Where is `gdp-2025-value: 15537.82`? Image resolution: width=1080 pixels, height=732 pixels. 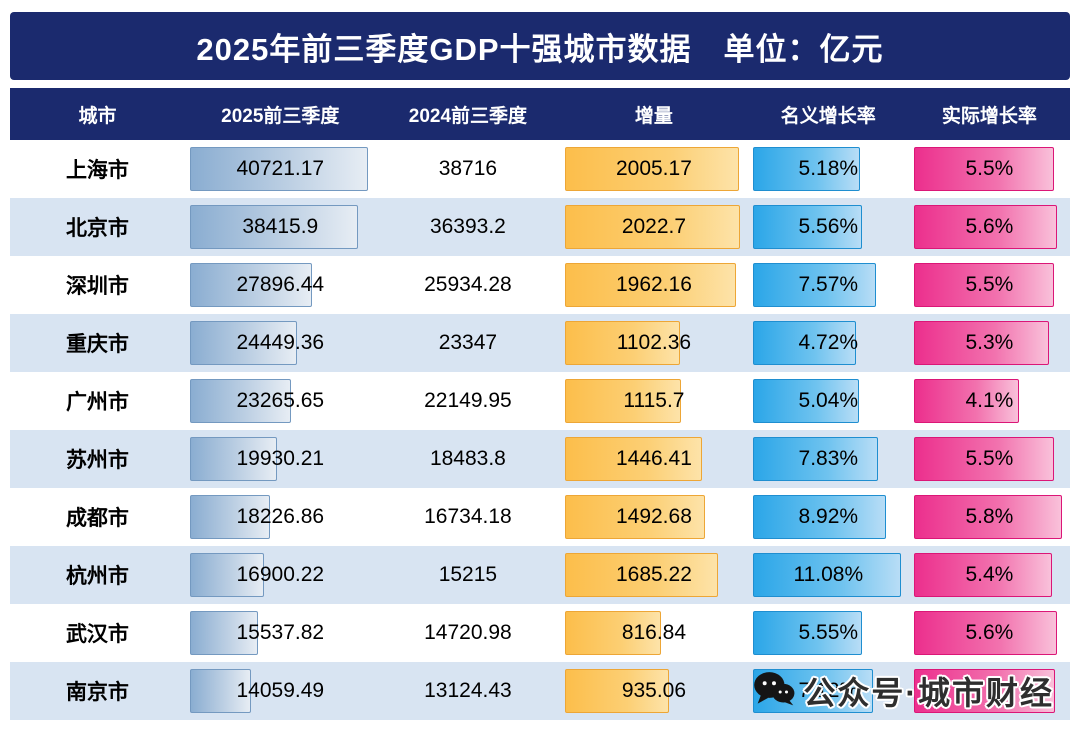 gdp-2025-value: 15537.82 is located at coordinates (280, 632).